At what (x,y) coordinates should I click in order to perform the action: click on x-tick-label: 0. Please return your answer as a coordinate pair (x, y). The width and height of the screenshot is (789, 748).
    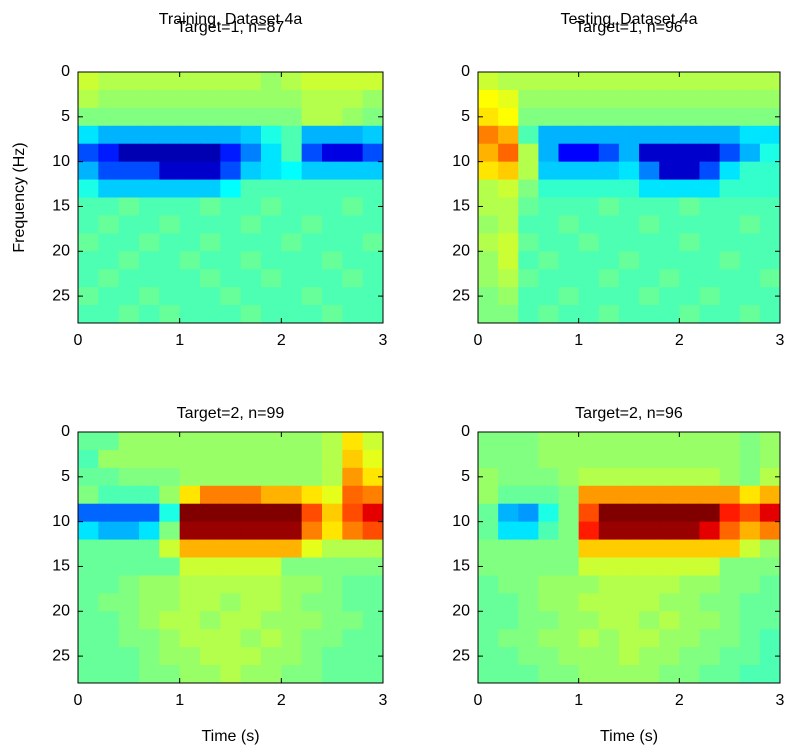
    Looking at the image, I should click on (78, 340).